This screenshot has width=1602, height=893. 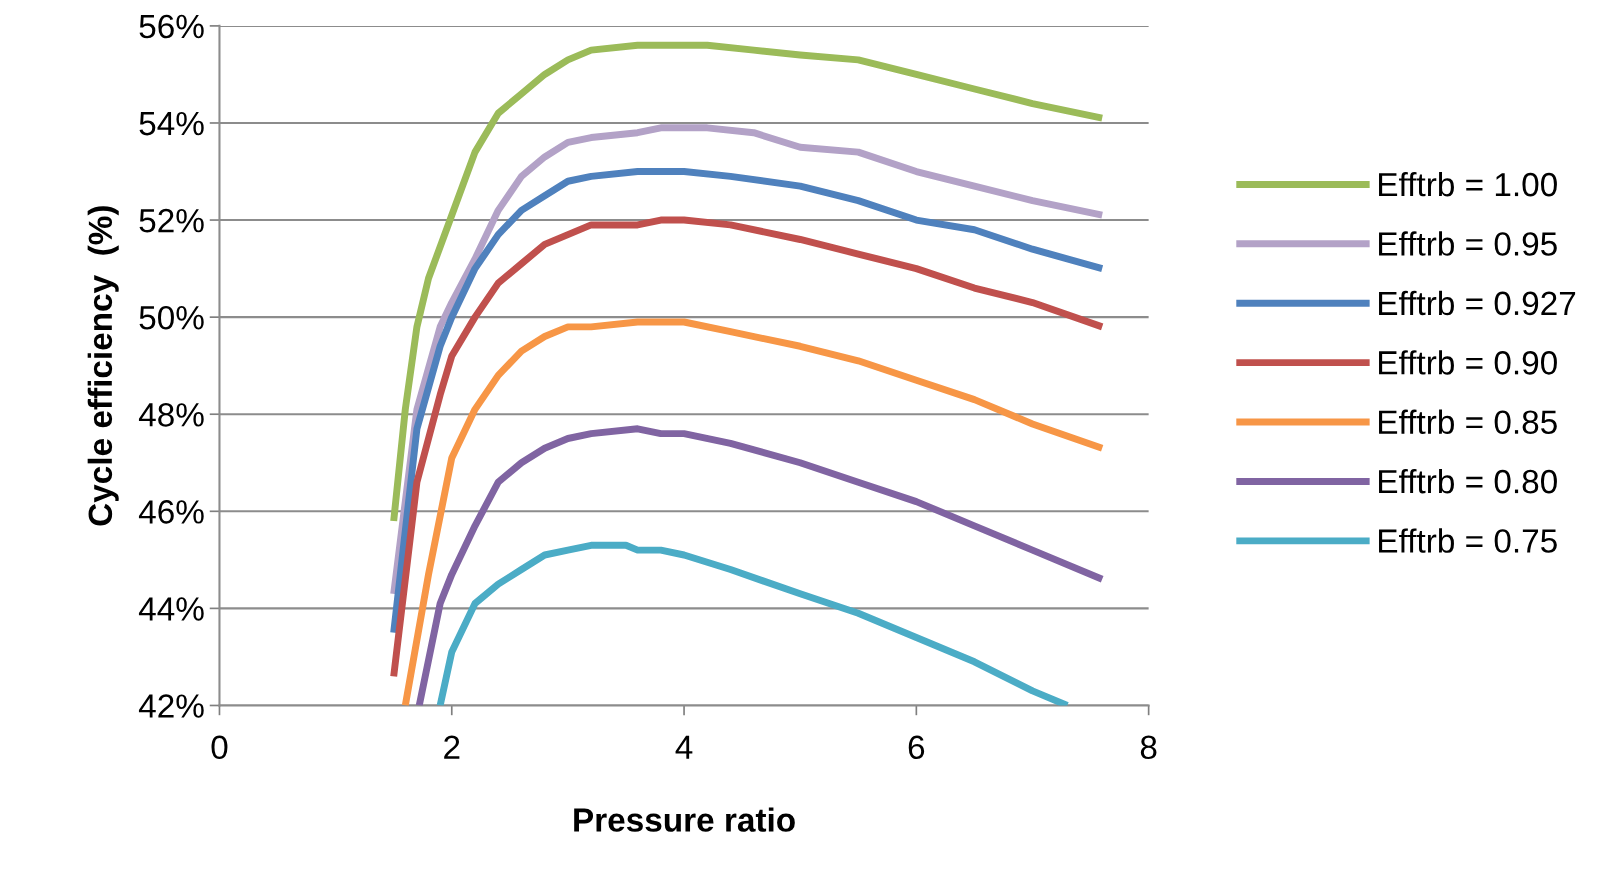 I want to click on legend-label: Efftrb = 0.927, so click(x=1477, y=303).